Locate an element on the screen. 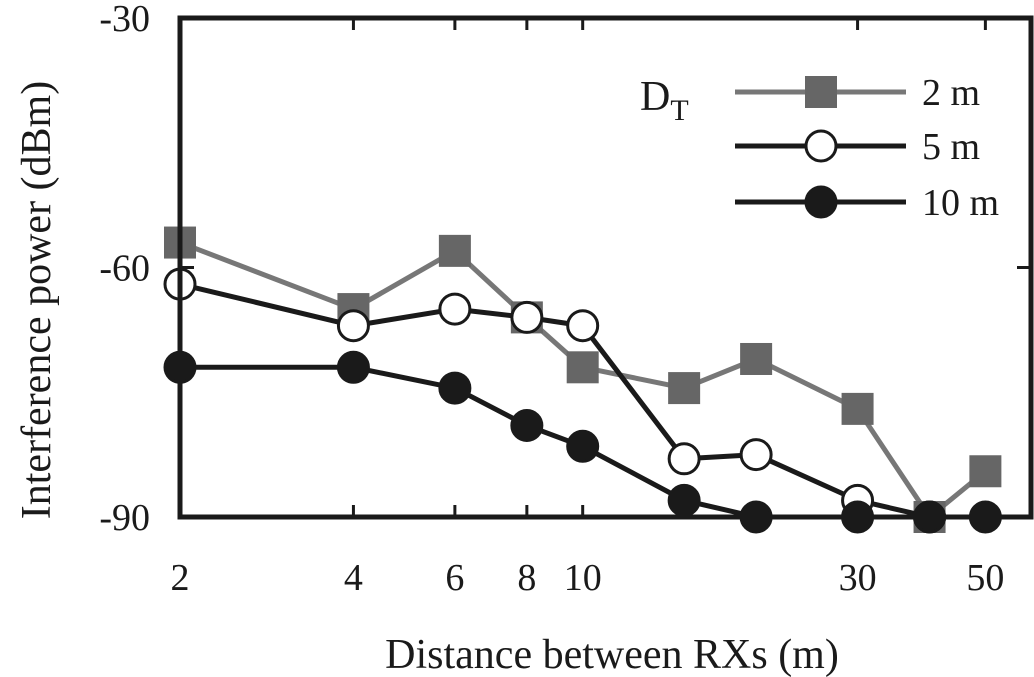  legend-entry-10m: 10 m is located at coordinates (867, 203).